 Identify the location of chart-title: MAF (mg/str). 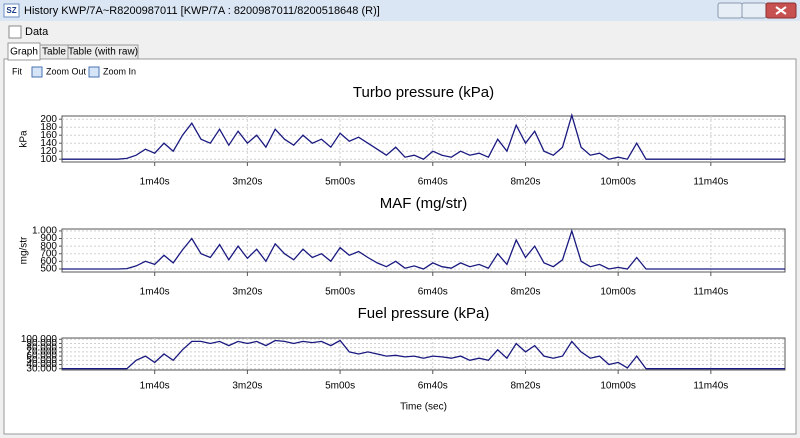
(424, 203).